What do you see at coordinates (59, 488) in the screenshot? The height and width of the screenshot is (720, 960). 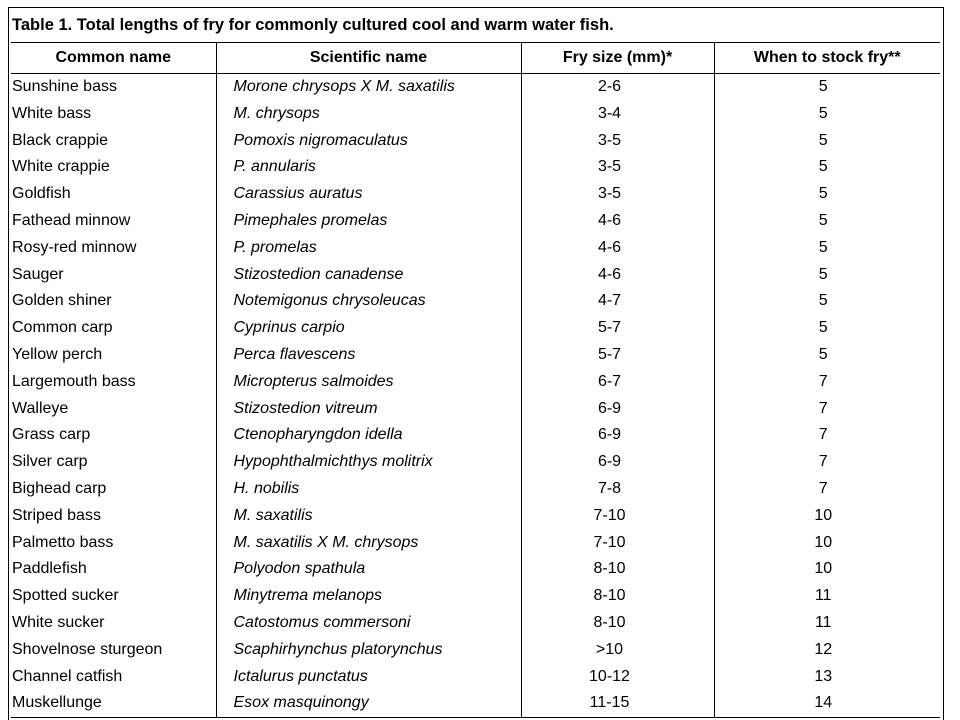 I see `common-name-cell: Bighead carp` at bounding box center [59, 488].